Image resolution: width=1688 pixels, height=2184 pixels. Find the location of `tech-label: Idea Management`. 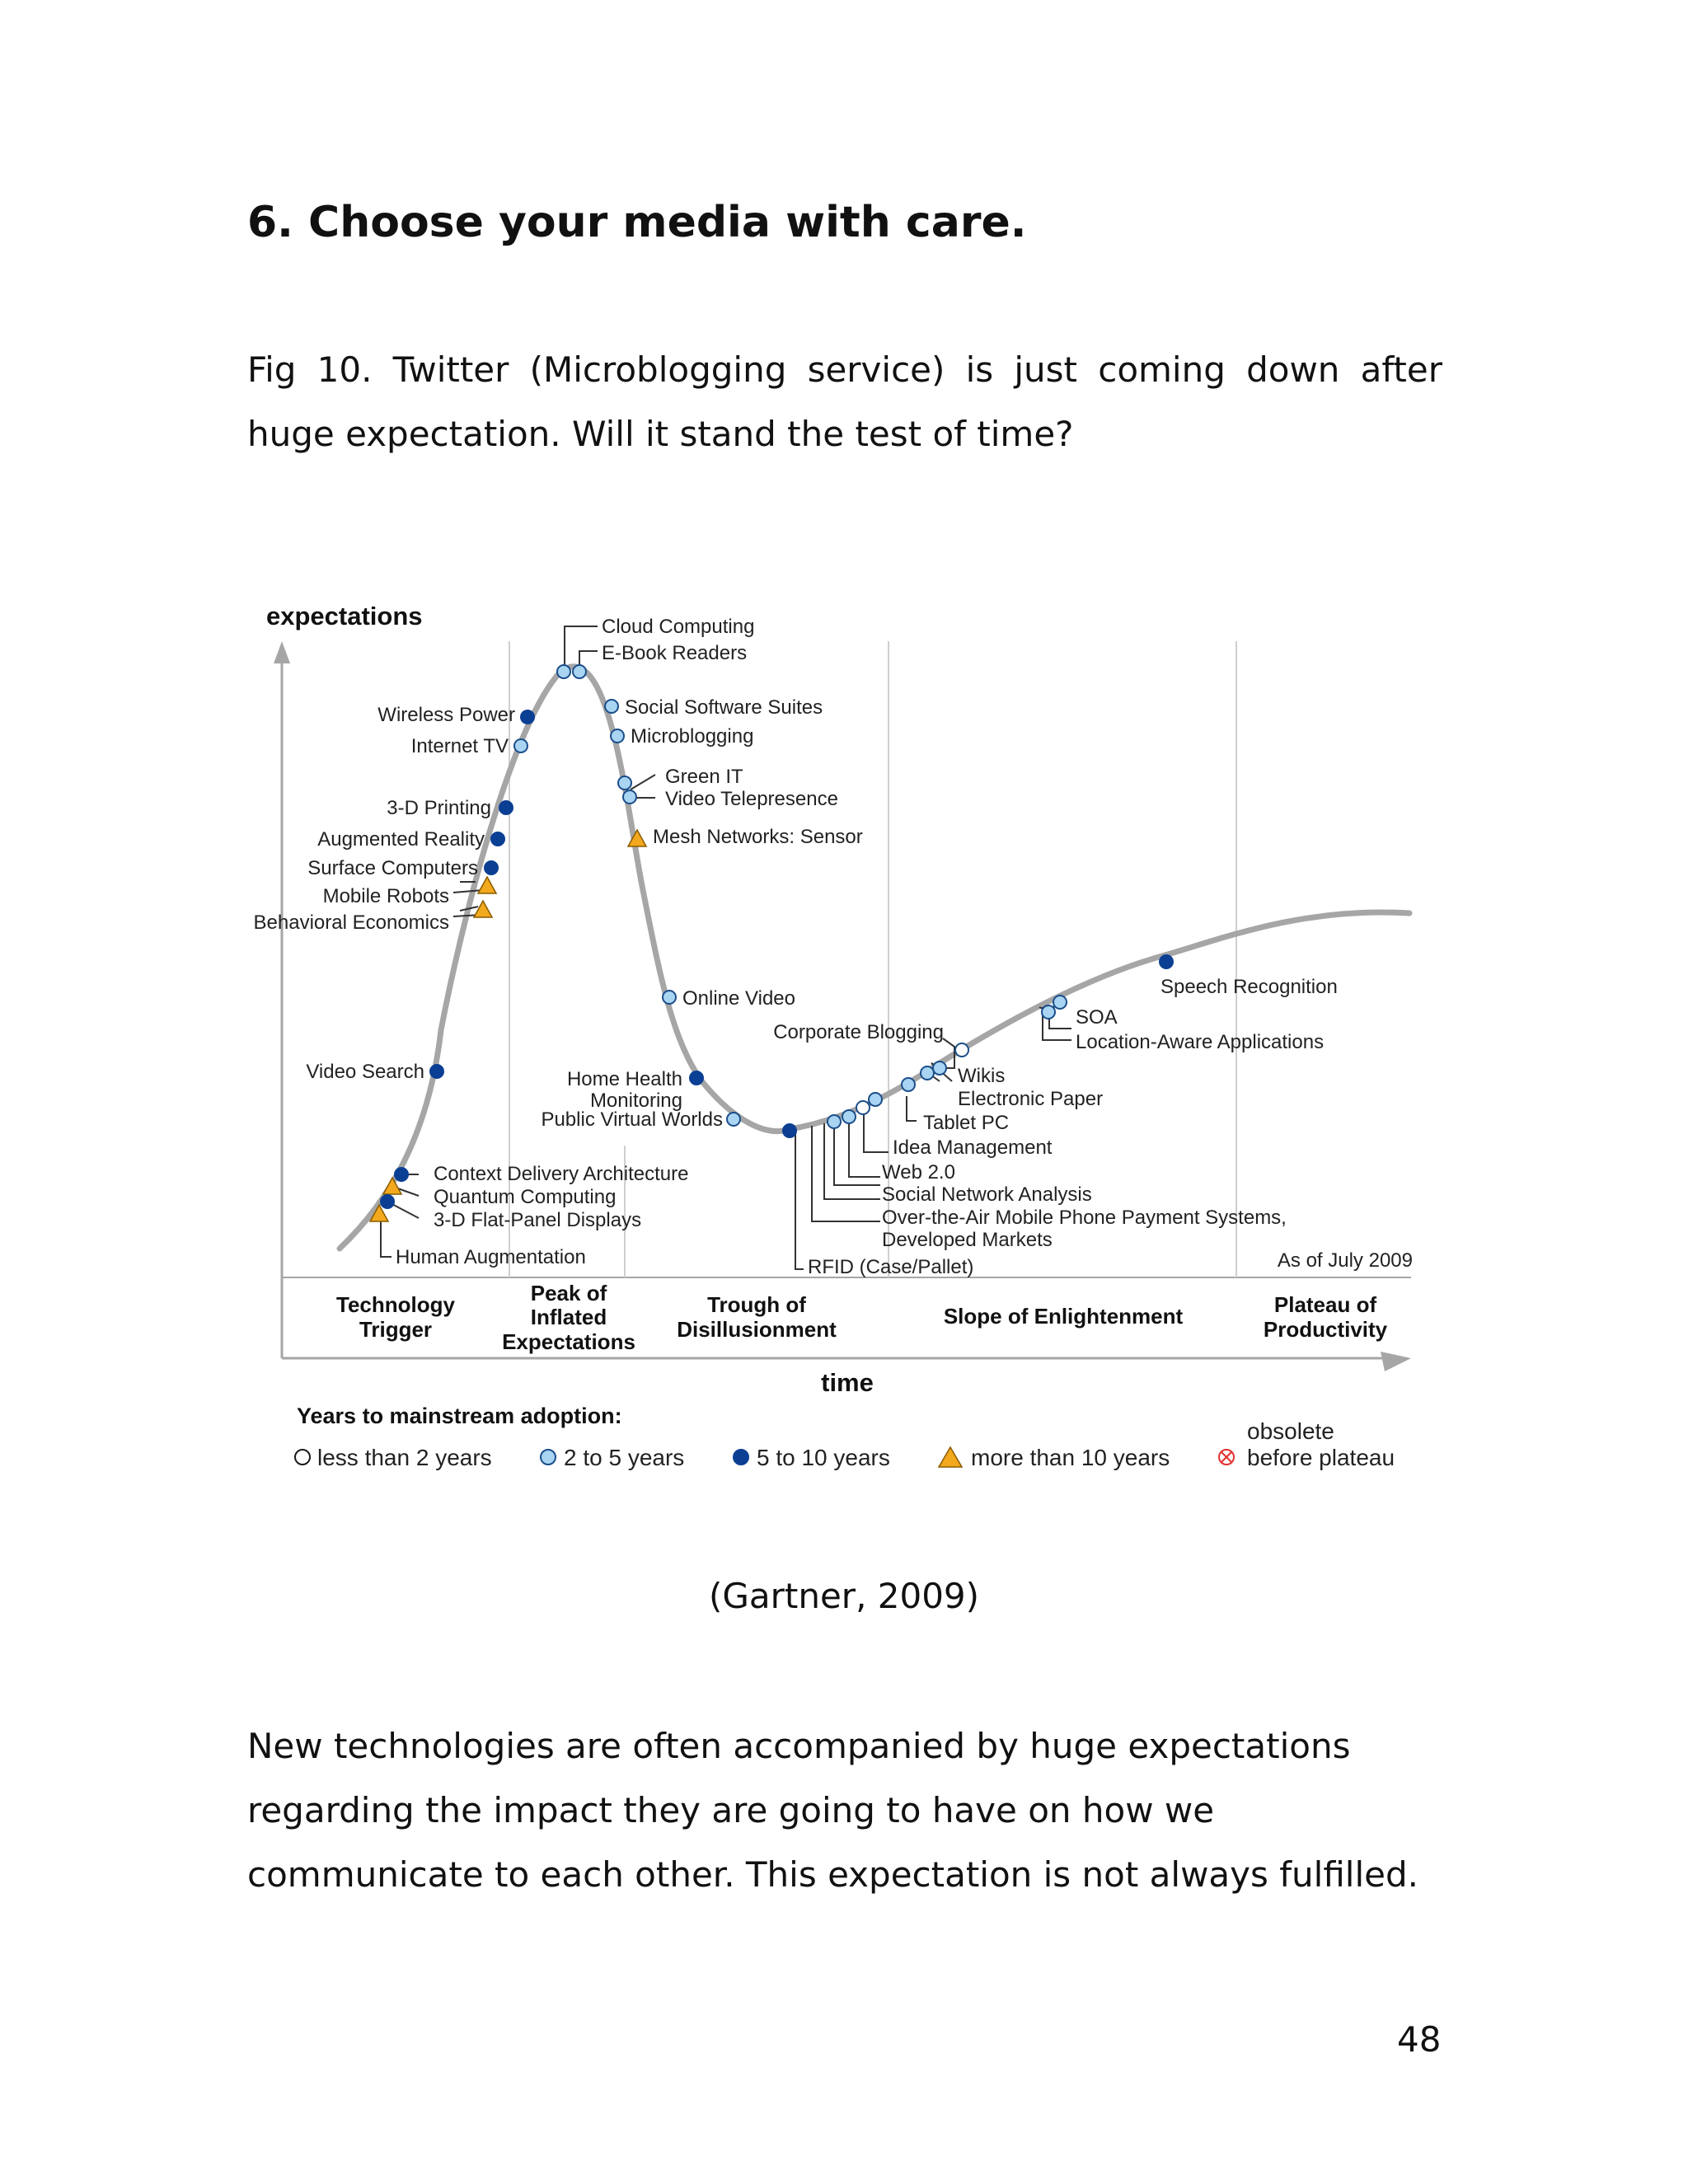

tech-label: Idea Management is located at coordinates (973, 1148).